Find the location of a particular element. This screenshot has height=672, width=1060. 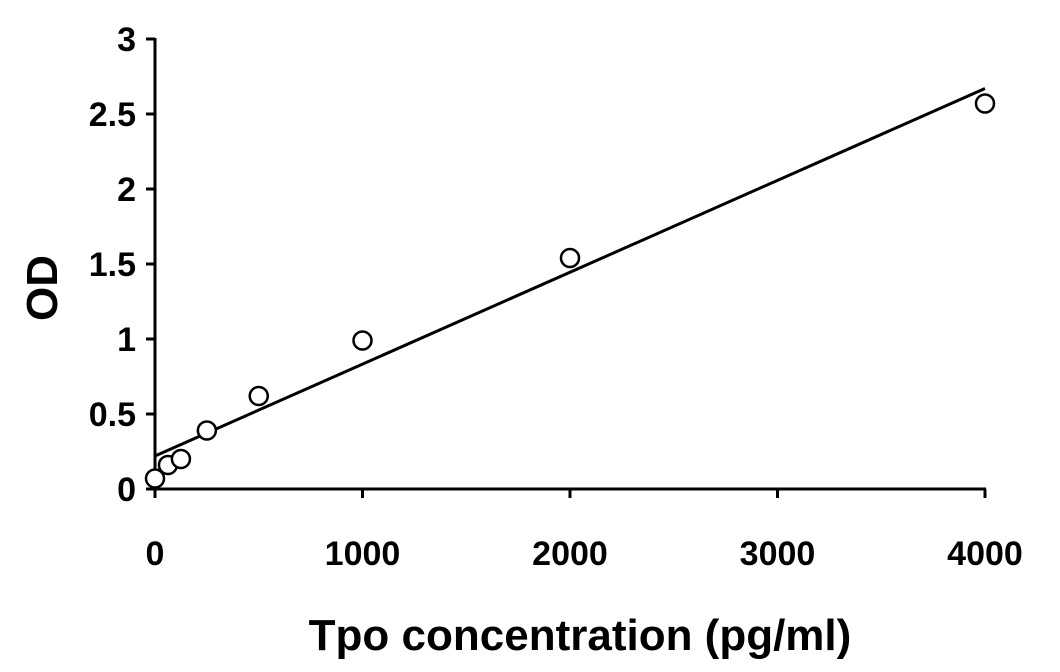

x-tick-label: 0 is located at coordinates (155, 554).